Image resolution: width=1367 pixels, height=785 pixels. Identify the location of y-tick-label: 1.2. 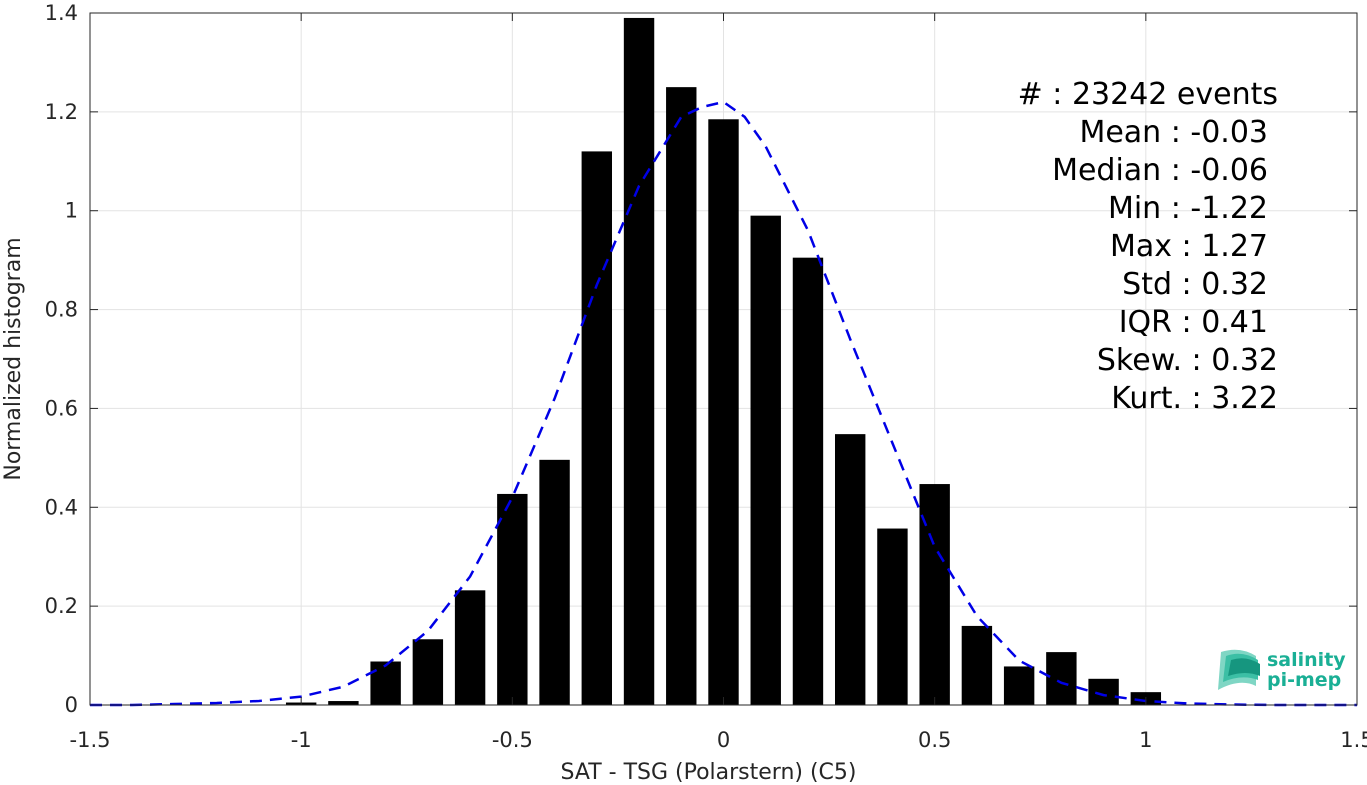
(61, 112).